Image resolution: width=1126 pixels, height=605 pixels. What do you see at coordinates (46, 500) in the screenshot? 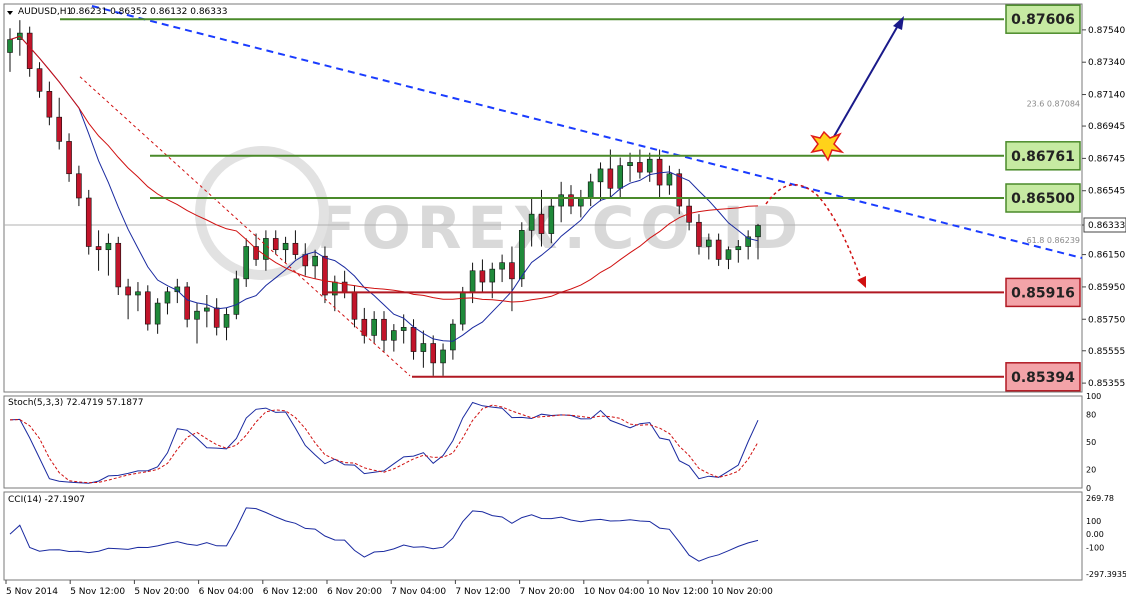
I see `cci-label: CCI(14) -27.1907` at bounding box center [46, 500].